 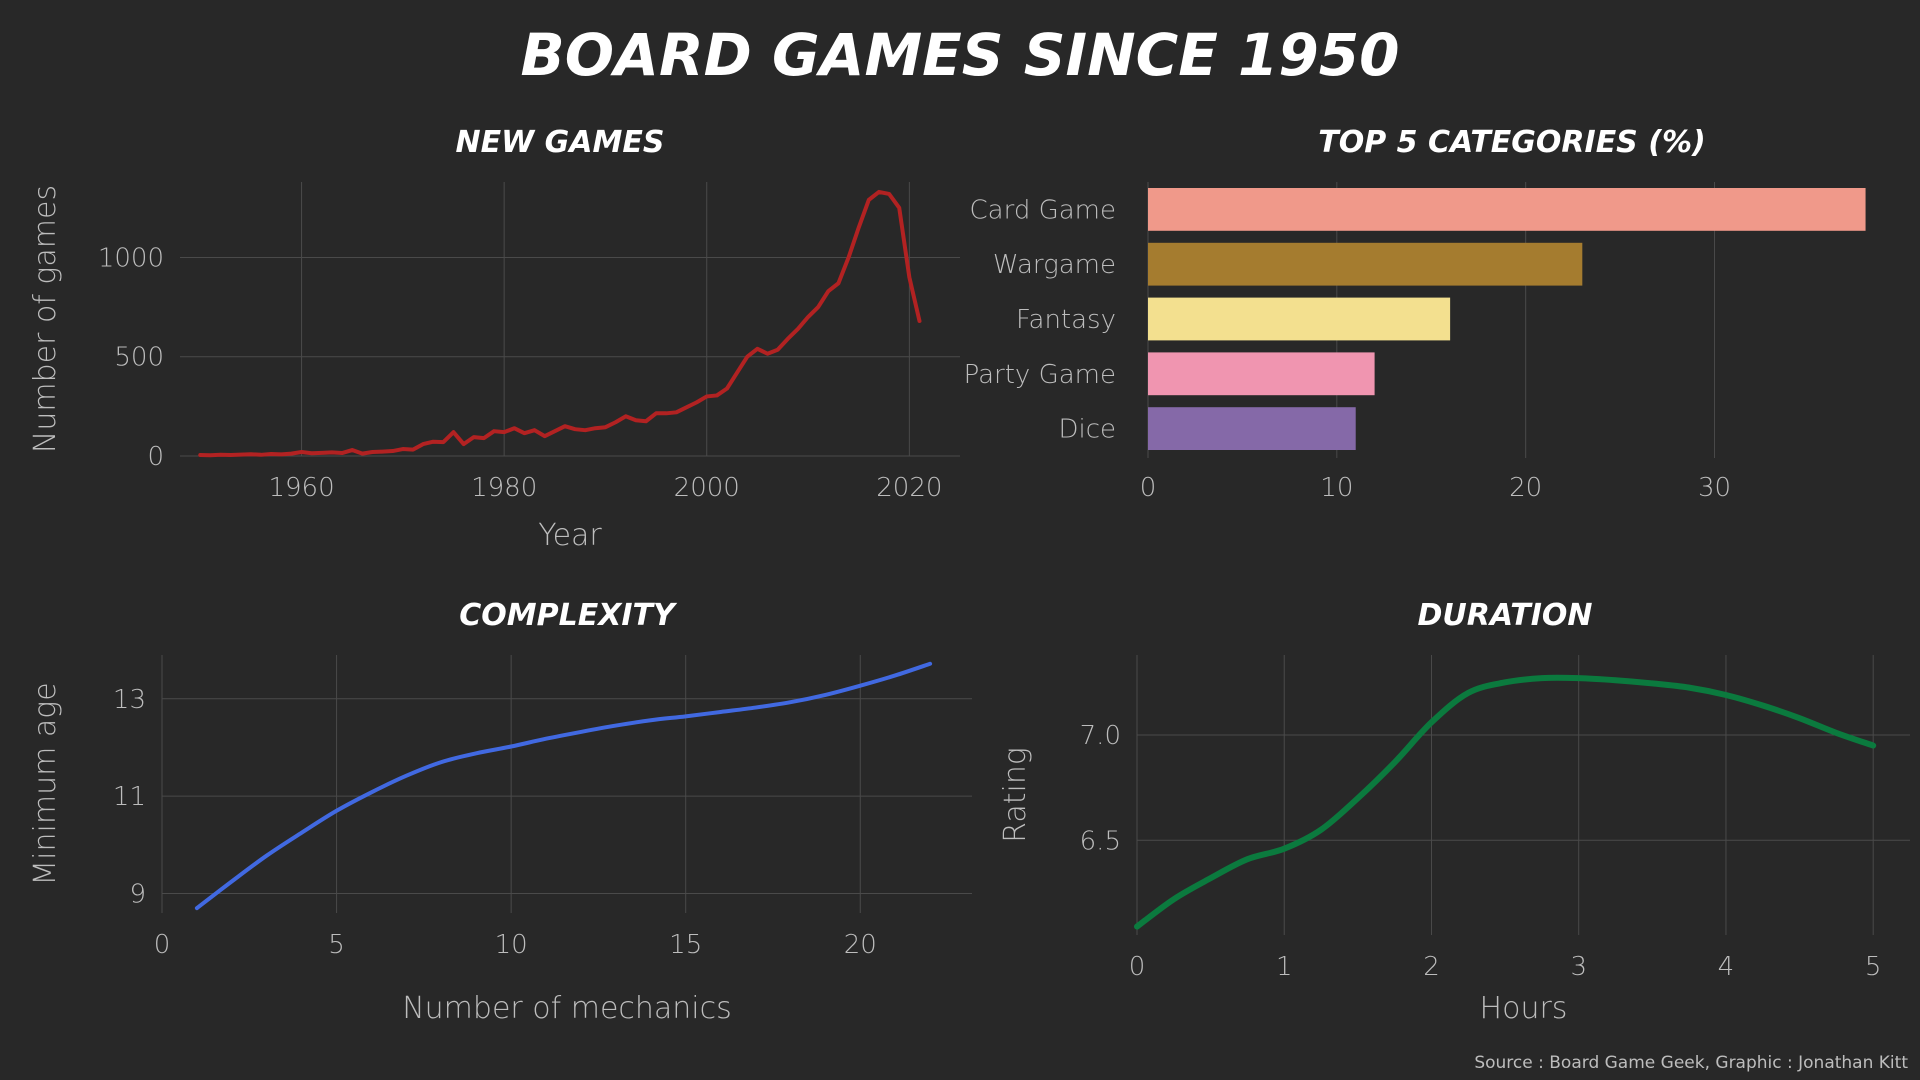 What do you see at coordinates (685, 945) in the screenshot?
I see `x-tick-label: 15` at bounding box center [685, 945].